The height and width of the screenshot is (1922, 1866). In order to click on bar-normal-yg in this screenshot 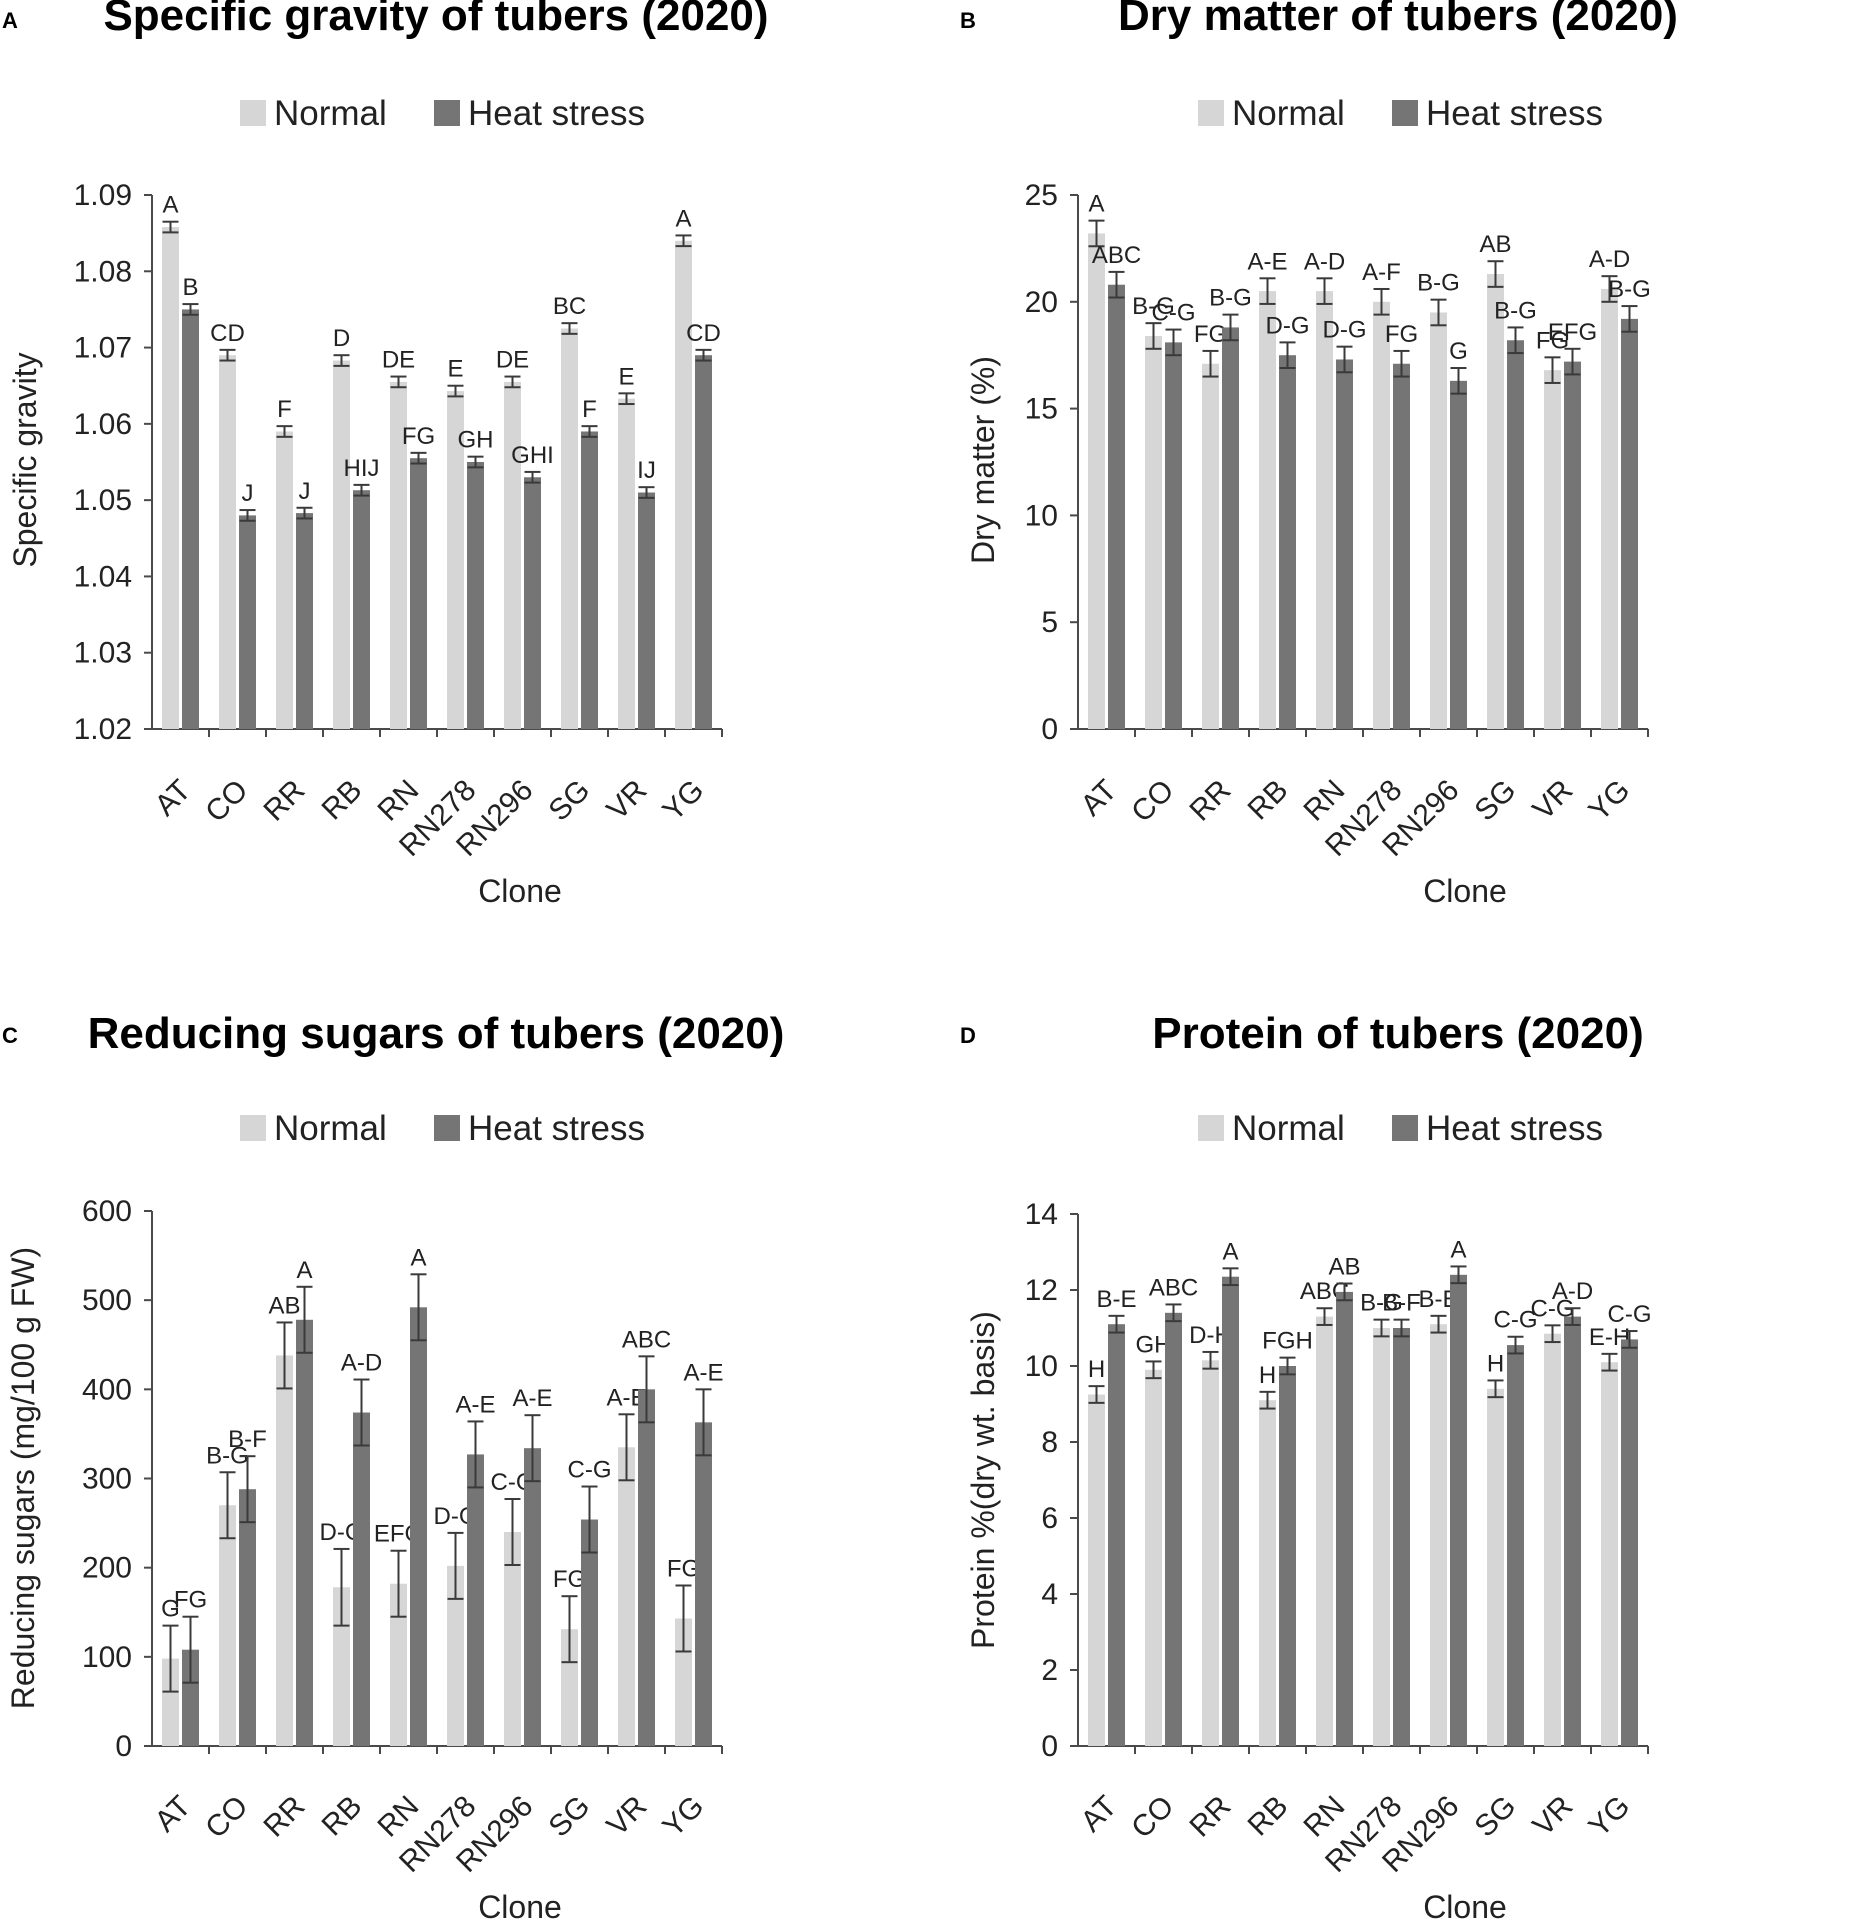, I will do `click(1609, 508)`.